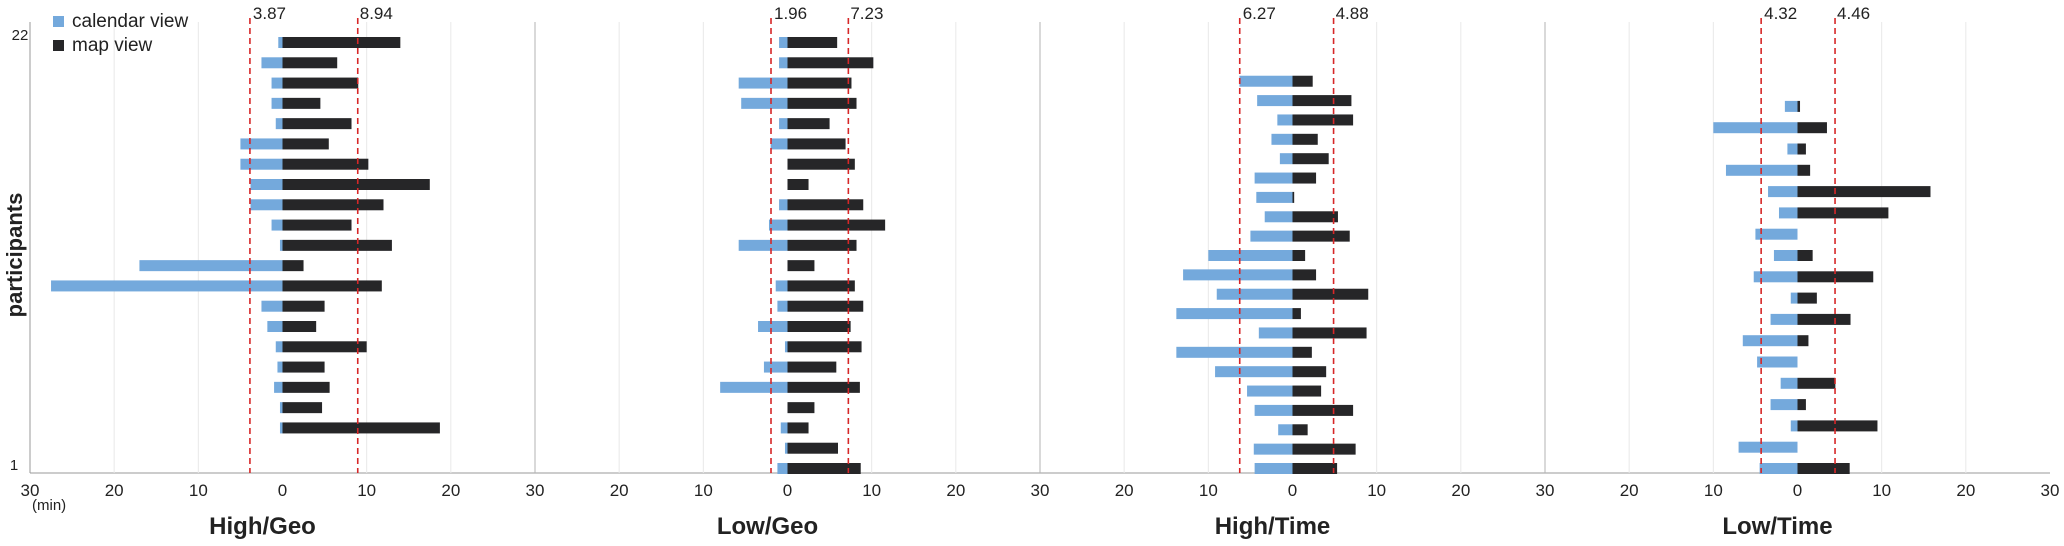 The width and height of the screenshot is (2064, 546). What do you see at coordinates (1853, 13) in the screenshot?
I see `map-mean-label: 4.46` at bounding box center [1853, 13].